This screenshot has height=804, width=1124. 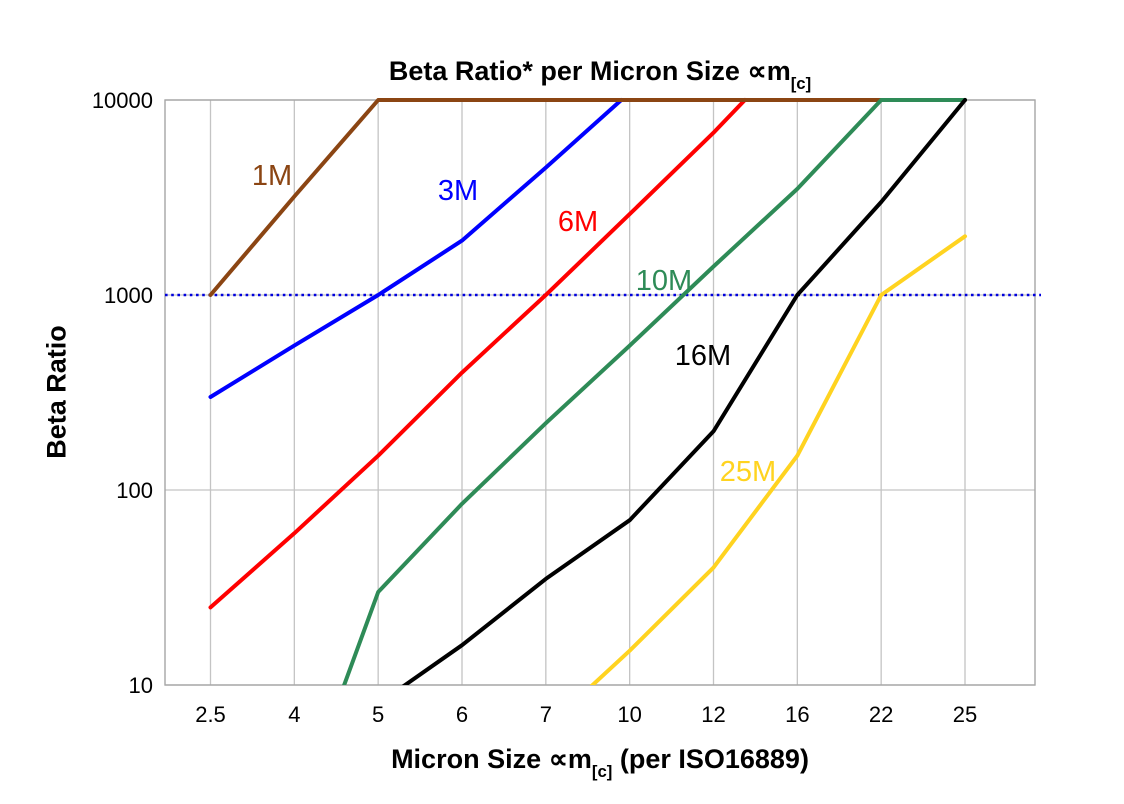 What do you see at coordinates (210, 714) in the screenshot?
I see `x-tick-label-2.5: 2.5` at bounding box center [210, 714].